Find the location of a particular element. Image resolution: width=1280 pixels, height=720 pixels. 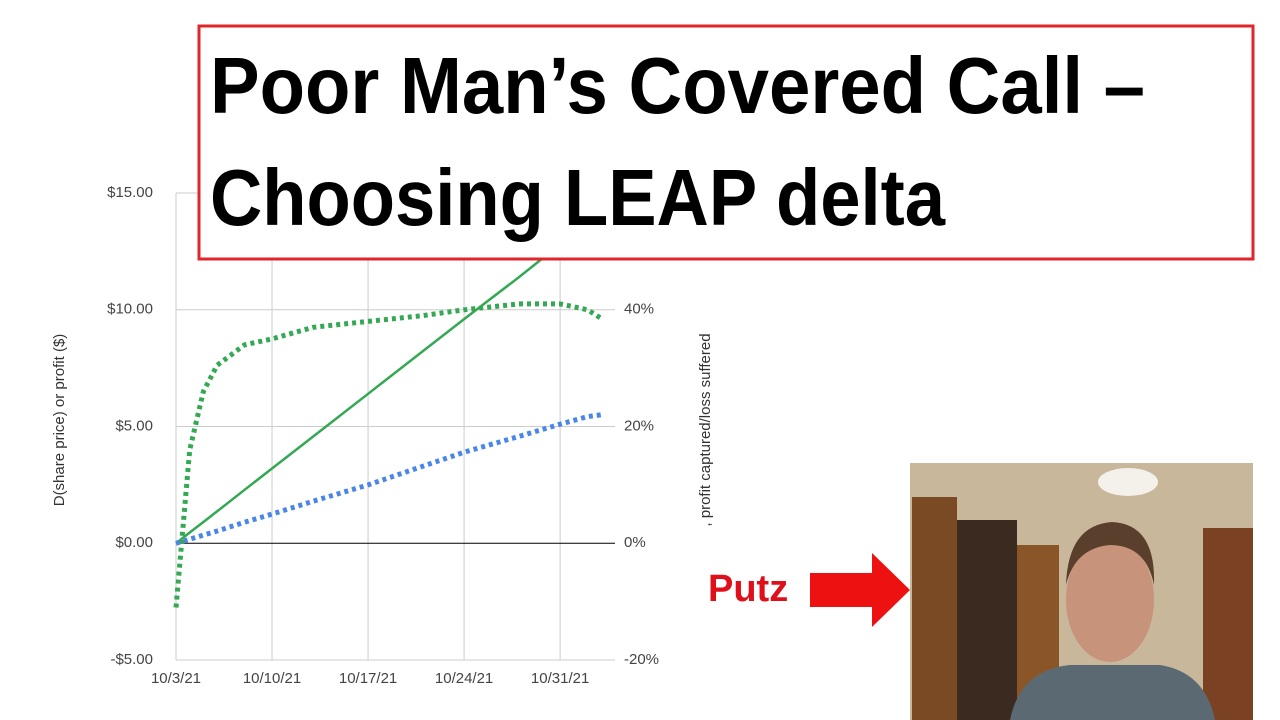

y2-tick-label: 40% is located at coordinates (639, 309).